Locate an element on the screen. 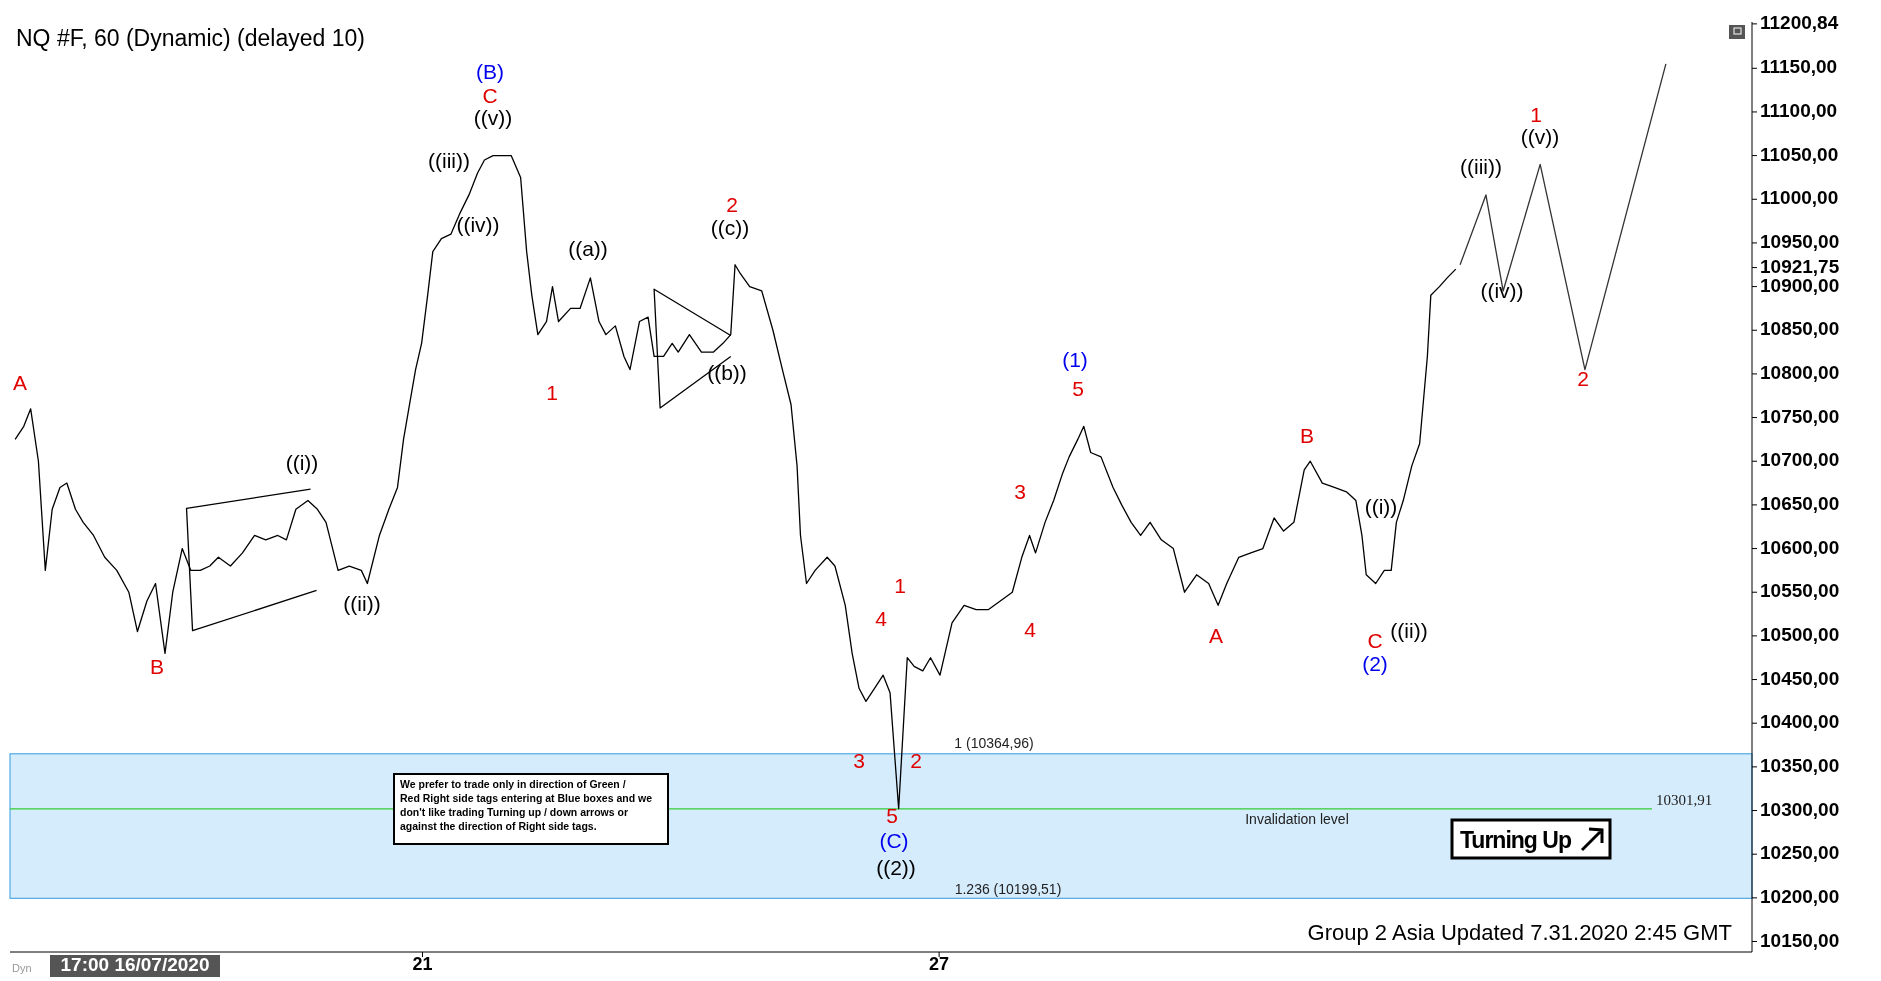 This screenshot has height=981, width=1881. y-tick-label: 10450,00 is located at coordinates (1800, 678).